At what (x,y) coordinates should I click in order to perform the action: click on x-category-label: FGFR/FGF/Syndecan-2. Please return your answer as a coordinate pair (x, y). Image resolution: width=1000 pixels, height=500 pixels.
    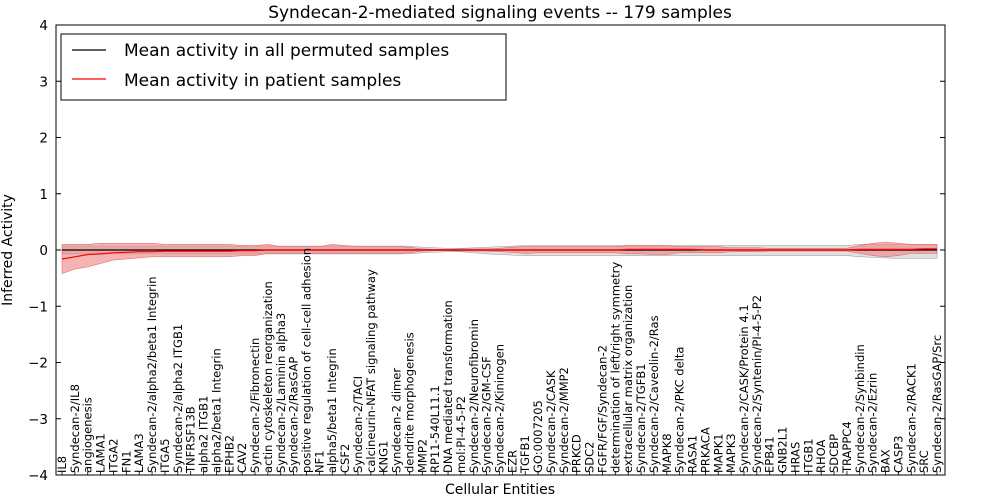
    Looking at the image, I should click on (602, 409).